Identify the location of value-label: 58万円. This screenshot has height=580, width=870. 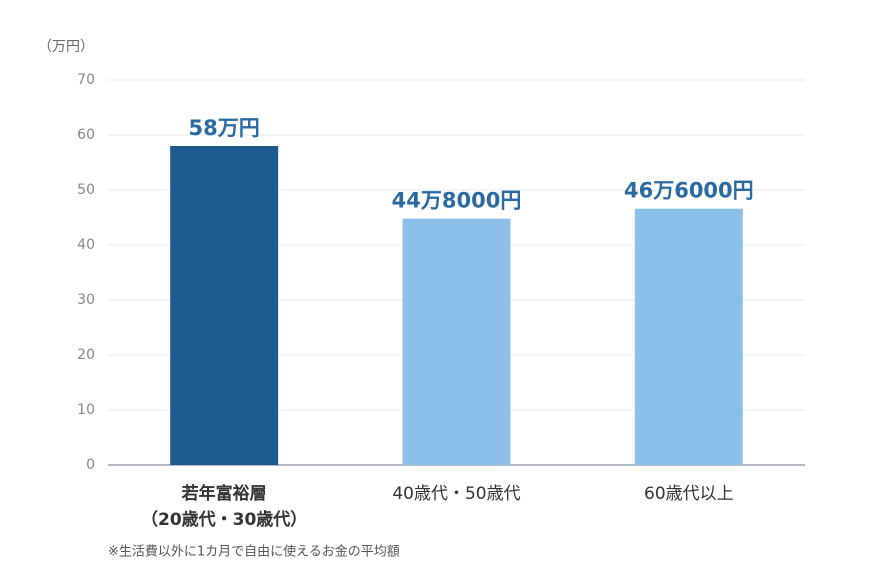
(224, 128).